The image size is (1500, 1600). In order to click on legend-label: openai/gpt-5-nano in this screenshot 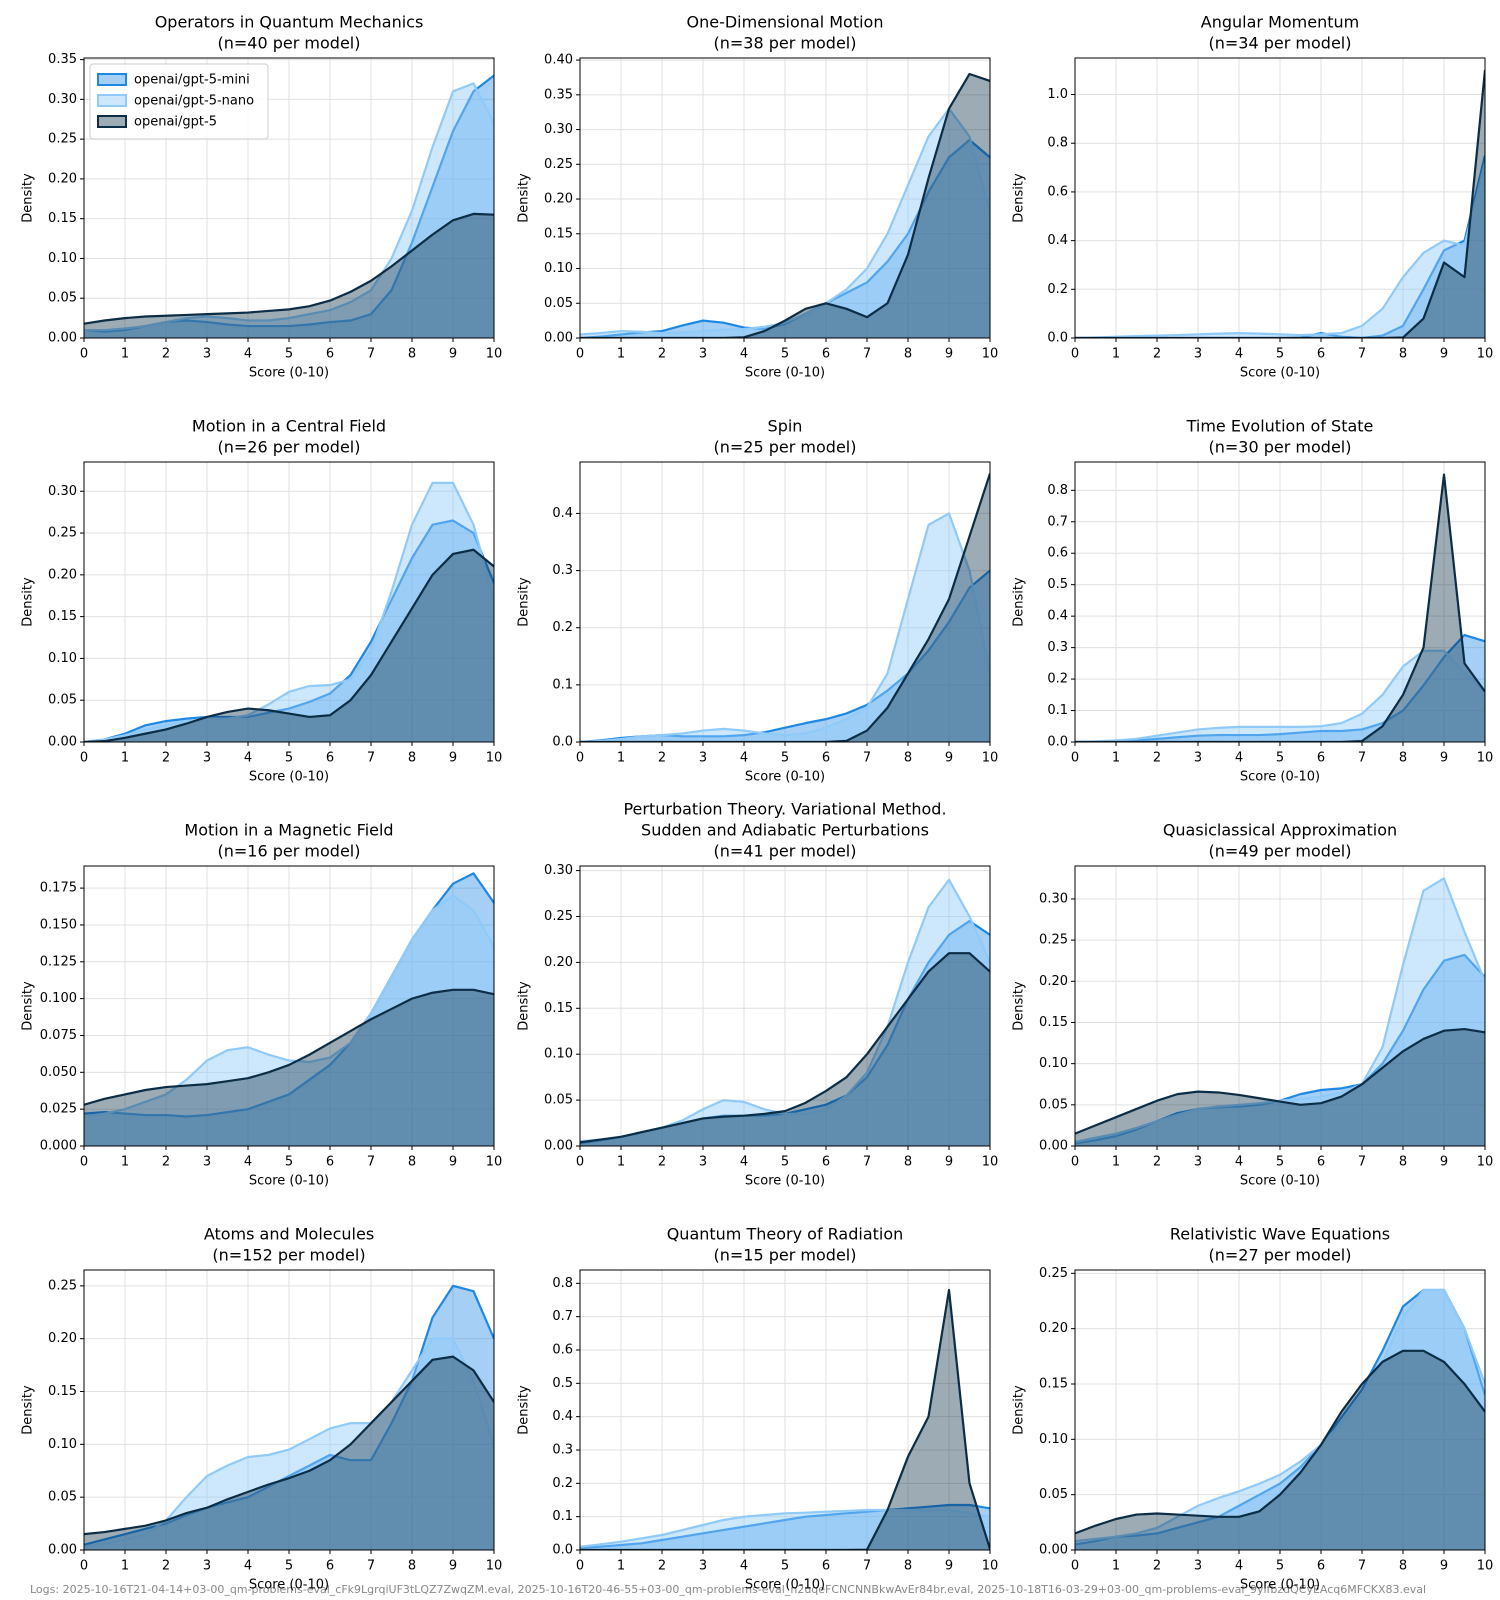, I will do `click(194, 101)`.